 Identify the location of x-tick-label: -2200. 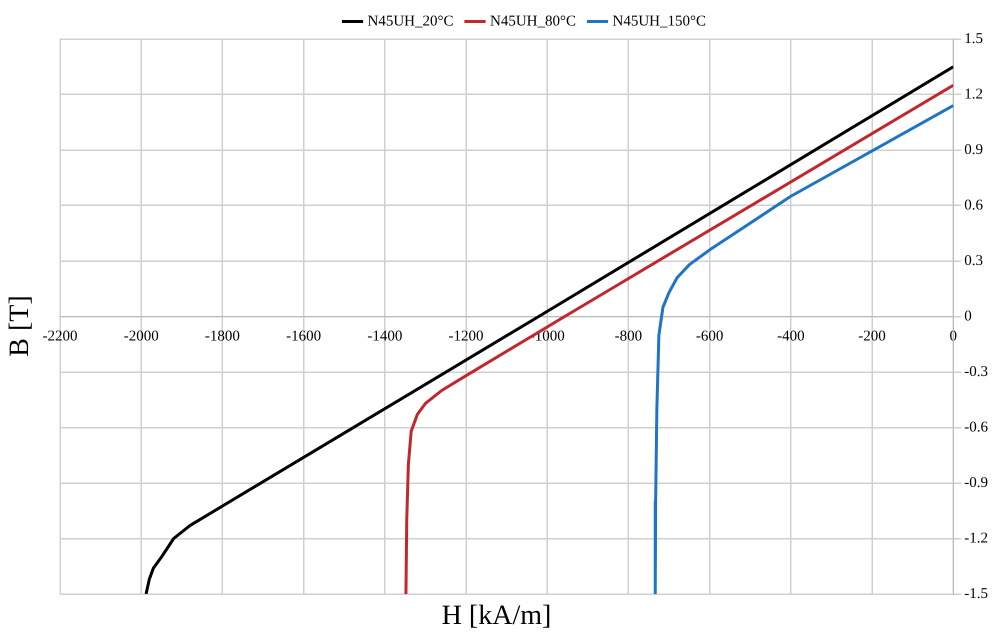
(60, 336).